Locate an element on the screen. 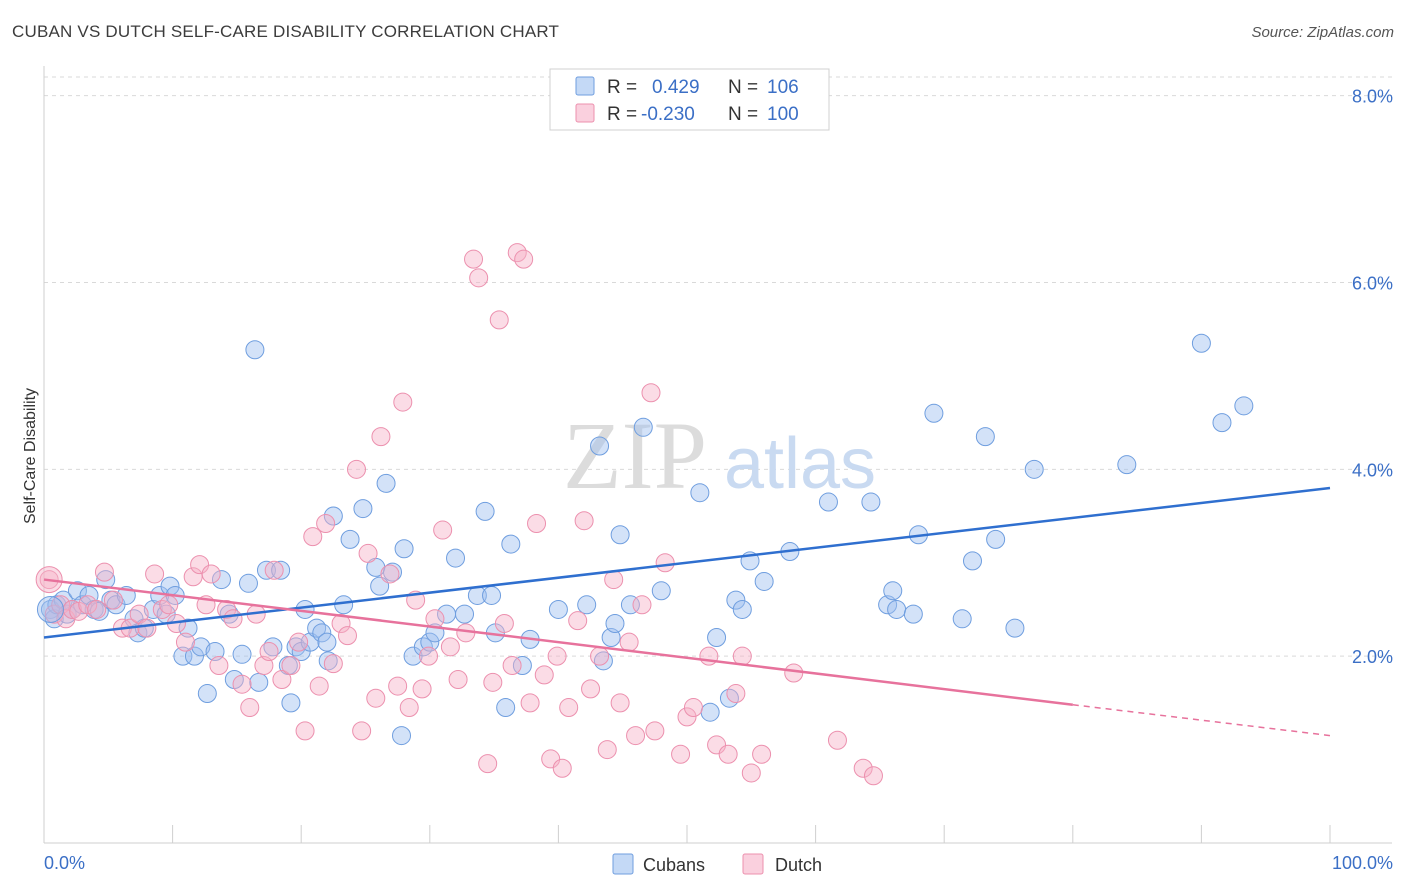  x-tick-label: 0.0% is located at coordinates (64, 863).